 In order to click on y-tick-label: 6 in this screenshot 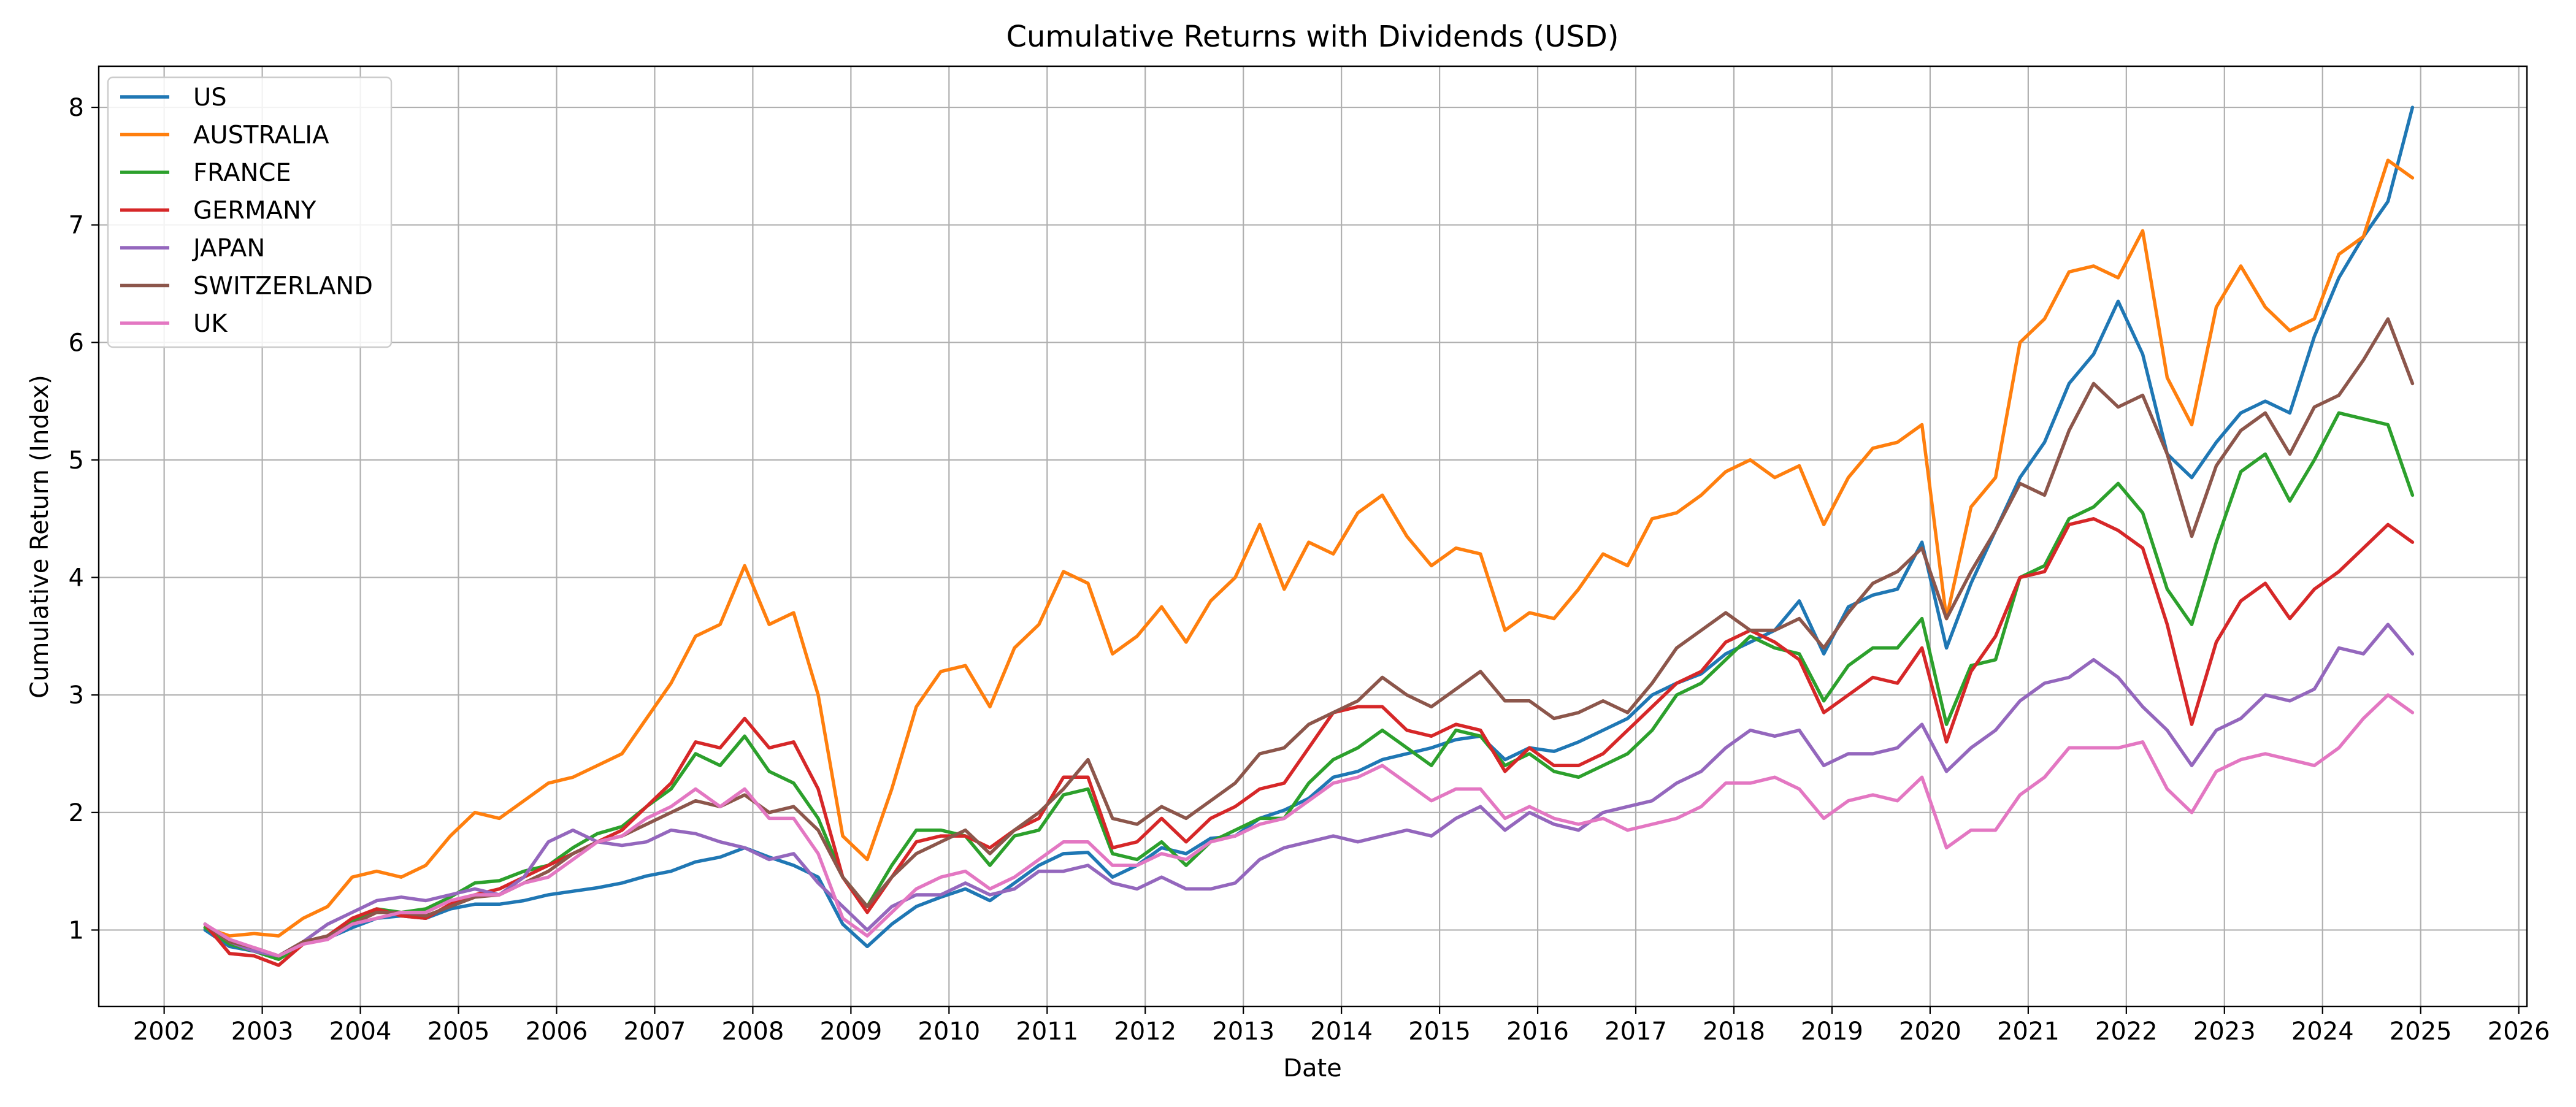, I will do `click(76, 343)`.